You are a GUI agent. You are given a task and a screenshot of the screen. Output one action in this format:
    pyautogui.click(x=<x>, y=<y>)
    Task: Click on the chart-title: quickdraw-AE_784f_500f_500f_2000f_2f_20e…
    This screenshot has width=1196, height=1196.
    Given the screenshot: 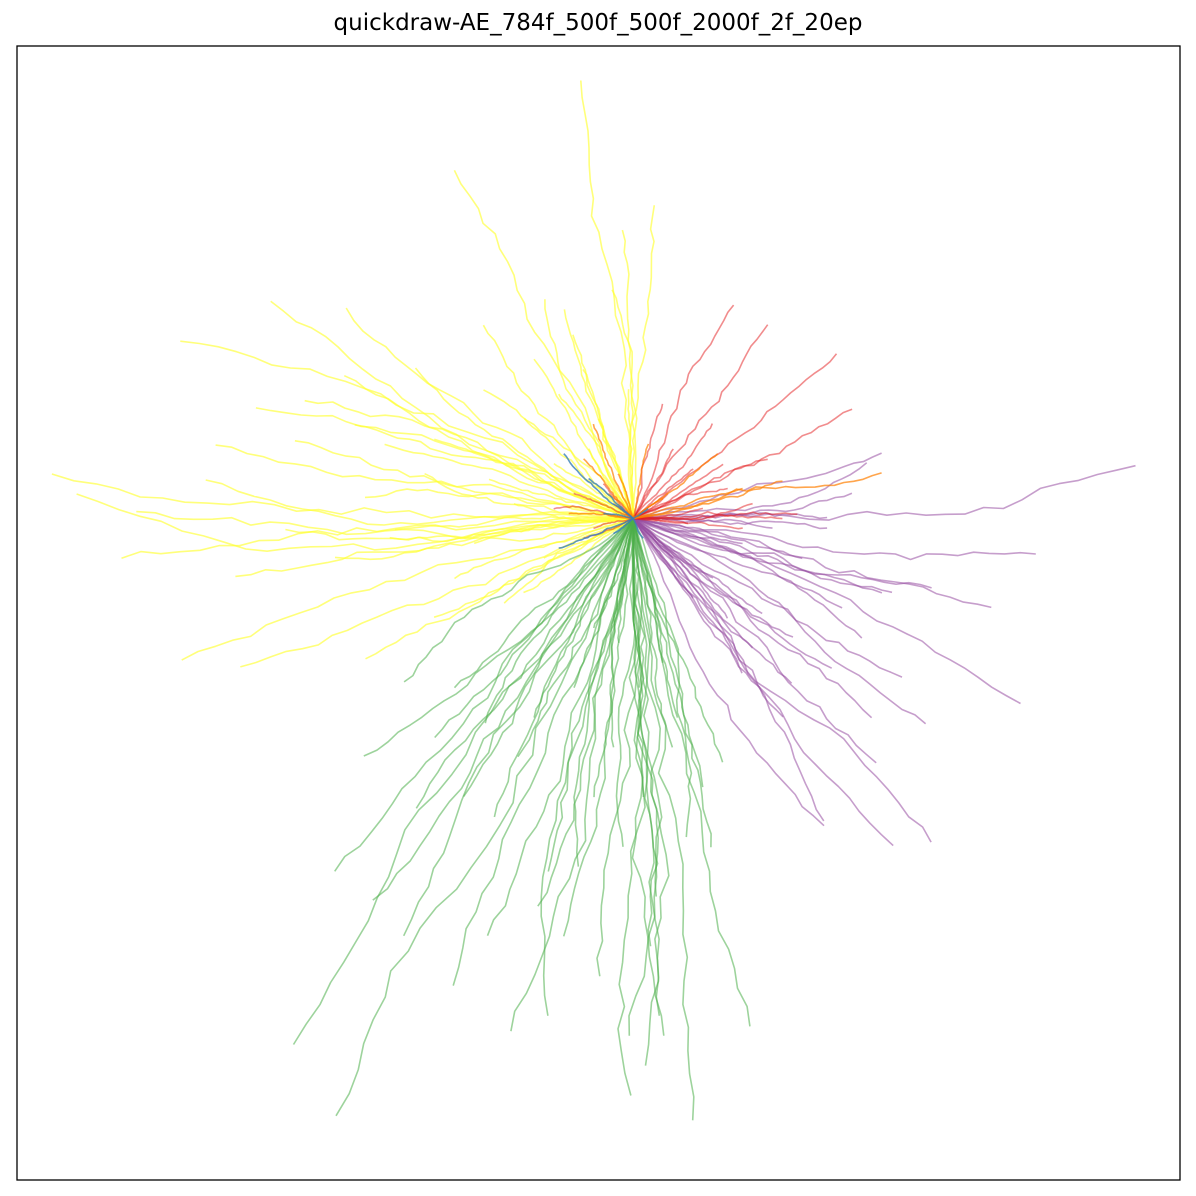 What is the action you would take?
    pyautogui.click(x=598, y=23)
    